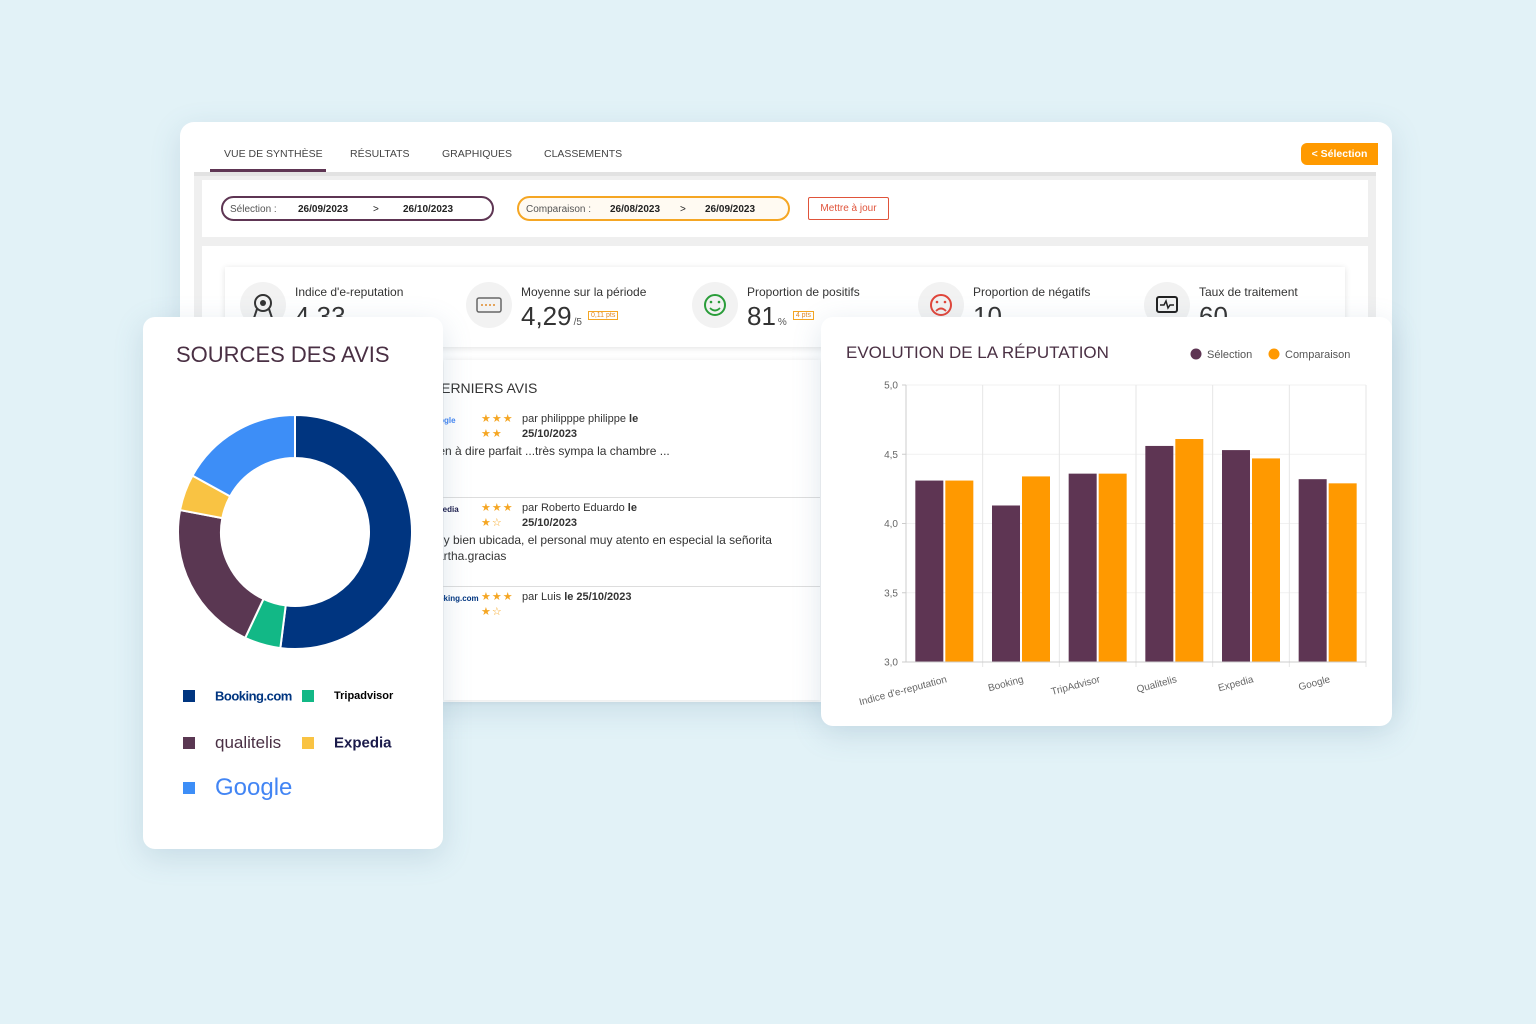 The width and height of the screenshot is (1536, 1024). I want to click on review-source: Expedia, so click(443, 509).